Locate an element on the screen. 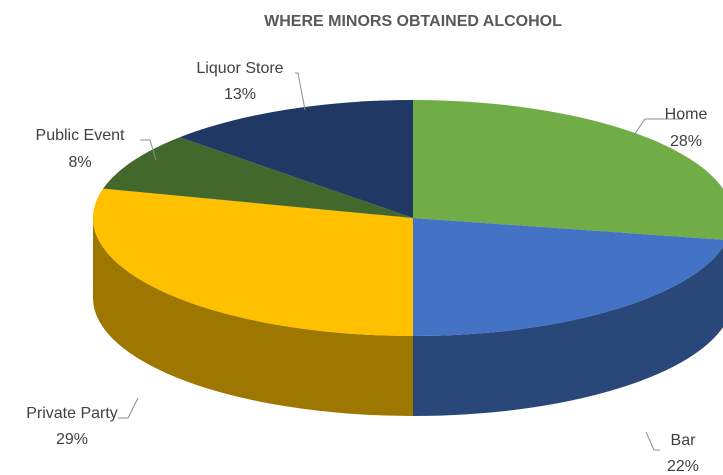 The width and height of the screenshot is (723, 475). slice-label-home: Home is located at coordinates (686, 114).